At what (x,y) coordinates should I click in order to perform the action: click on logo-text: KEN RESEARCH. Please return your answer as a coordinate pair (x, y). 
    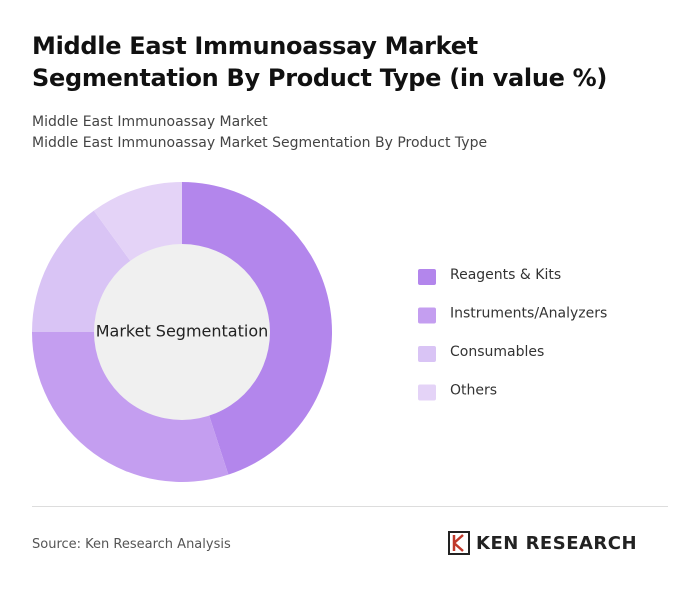
    Looking at the image, I should click on (557, 543).